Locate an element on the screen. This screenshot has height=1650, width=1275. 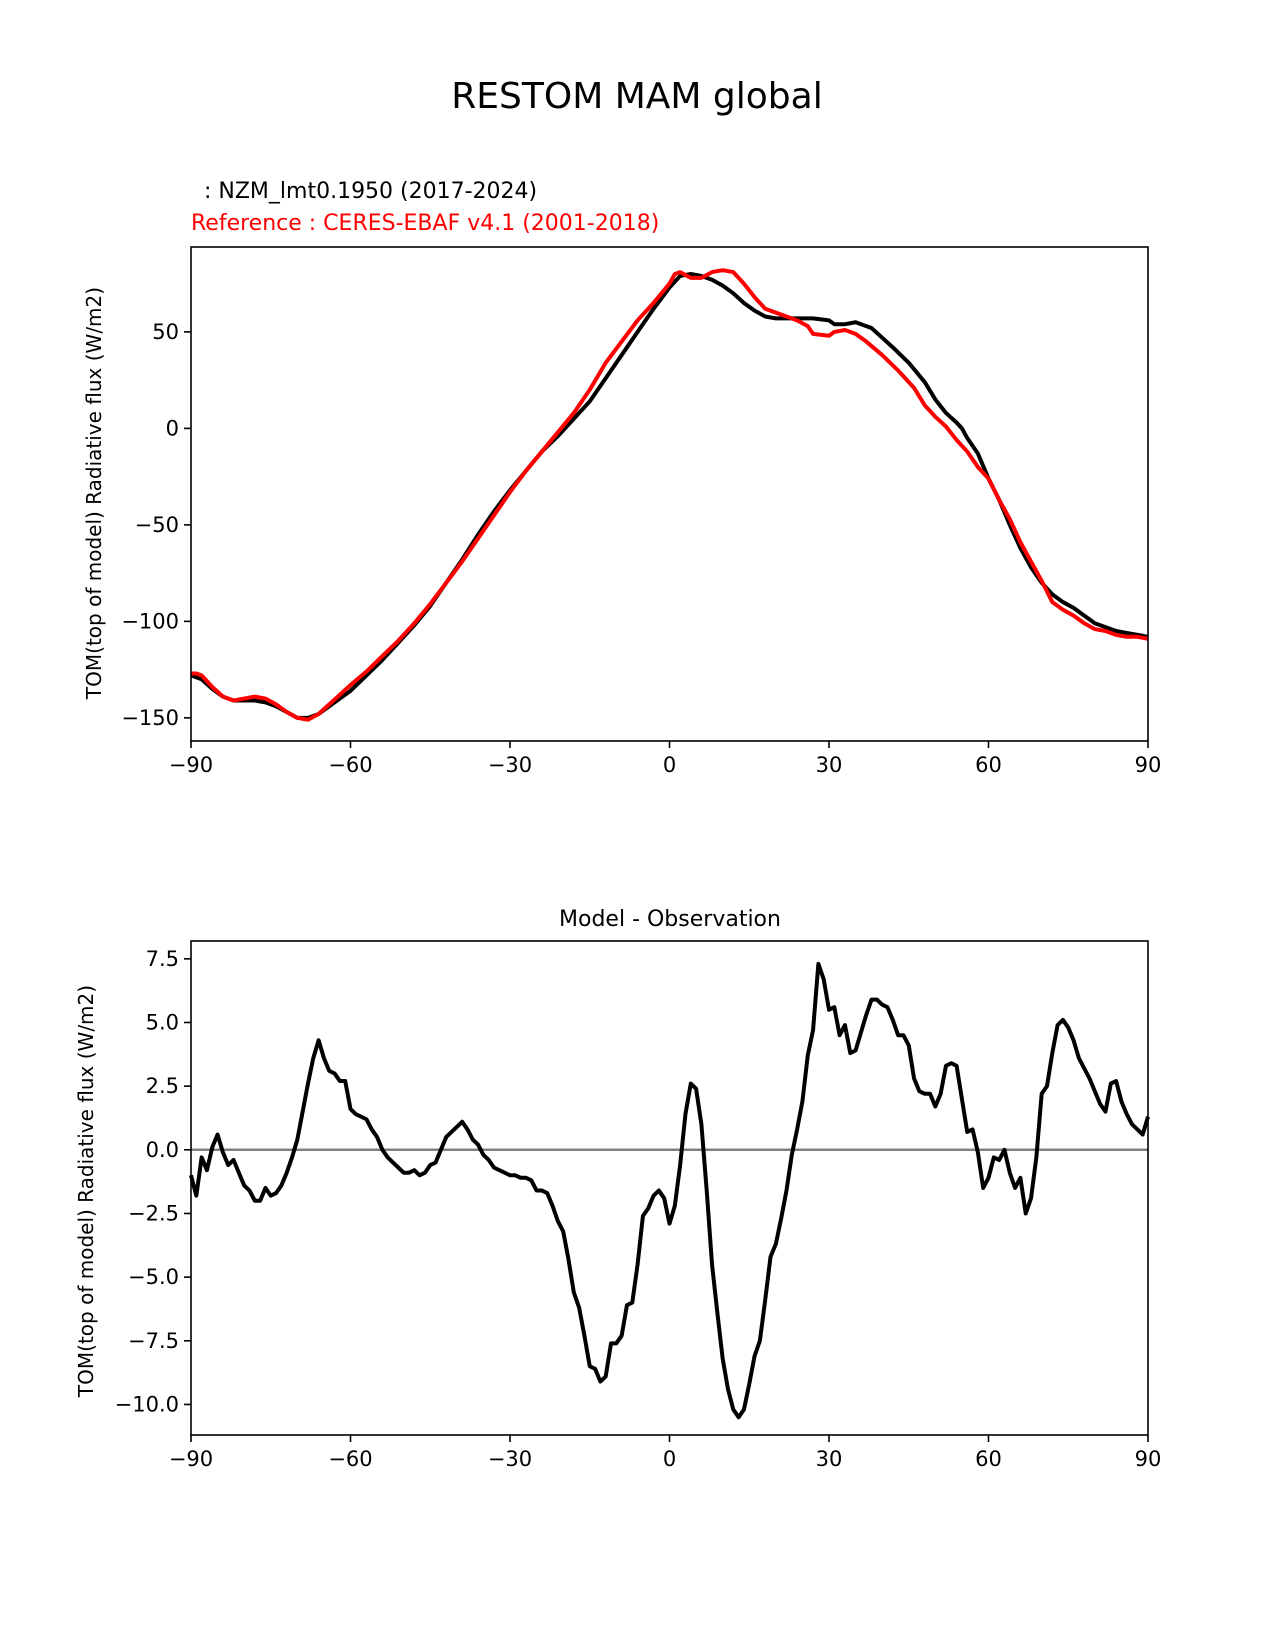
top-y-tick-label: 0 is located at coordinates (172, 428).